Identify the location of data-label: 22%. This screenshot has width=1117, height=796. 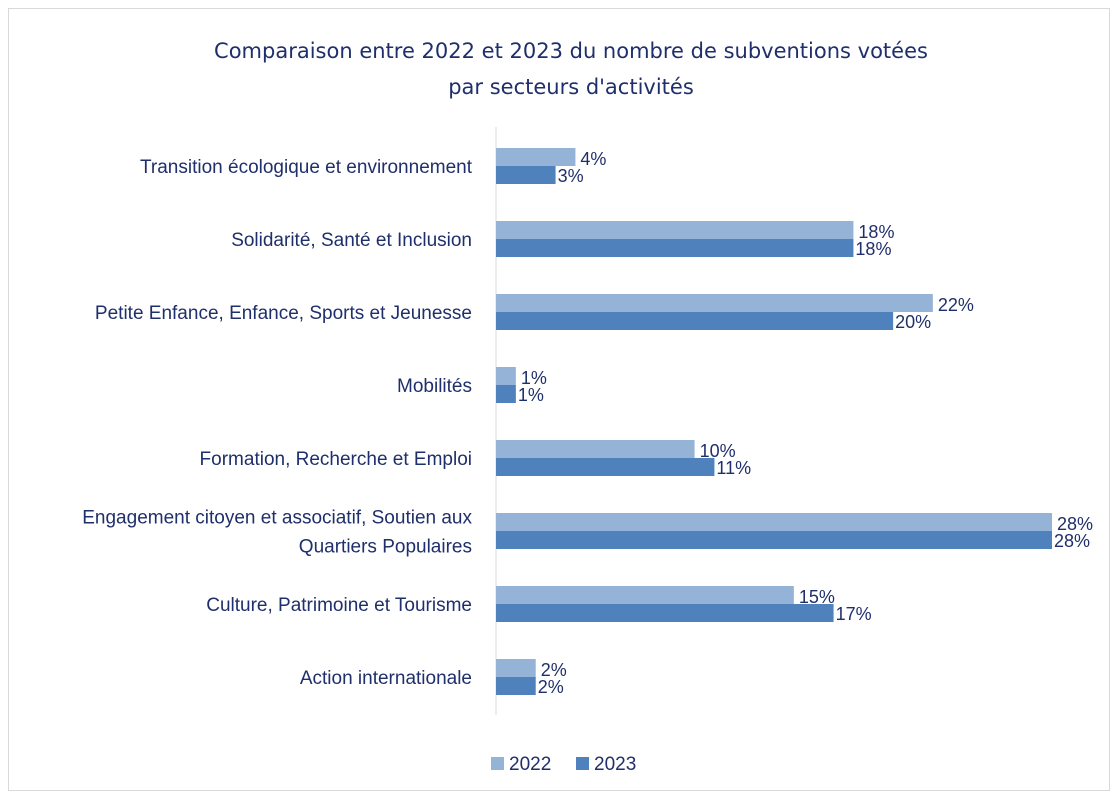
(956, 305).